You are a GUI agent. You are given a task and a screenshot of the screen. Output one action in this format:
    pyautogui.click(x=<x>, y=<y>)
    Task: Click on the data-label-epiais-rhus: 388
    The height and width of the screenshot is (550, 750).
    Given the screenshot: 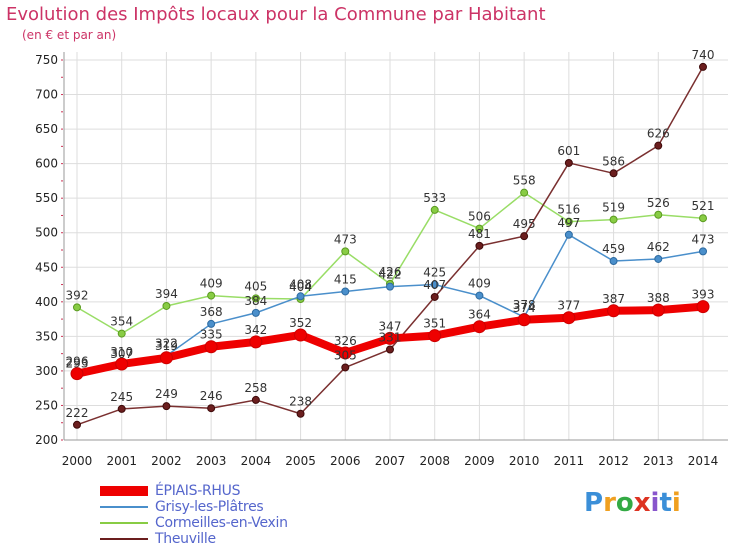 What is the action you would take?
    pyautogui.click(x=658, y=298)
    